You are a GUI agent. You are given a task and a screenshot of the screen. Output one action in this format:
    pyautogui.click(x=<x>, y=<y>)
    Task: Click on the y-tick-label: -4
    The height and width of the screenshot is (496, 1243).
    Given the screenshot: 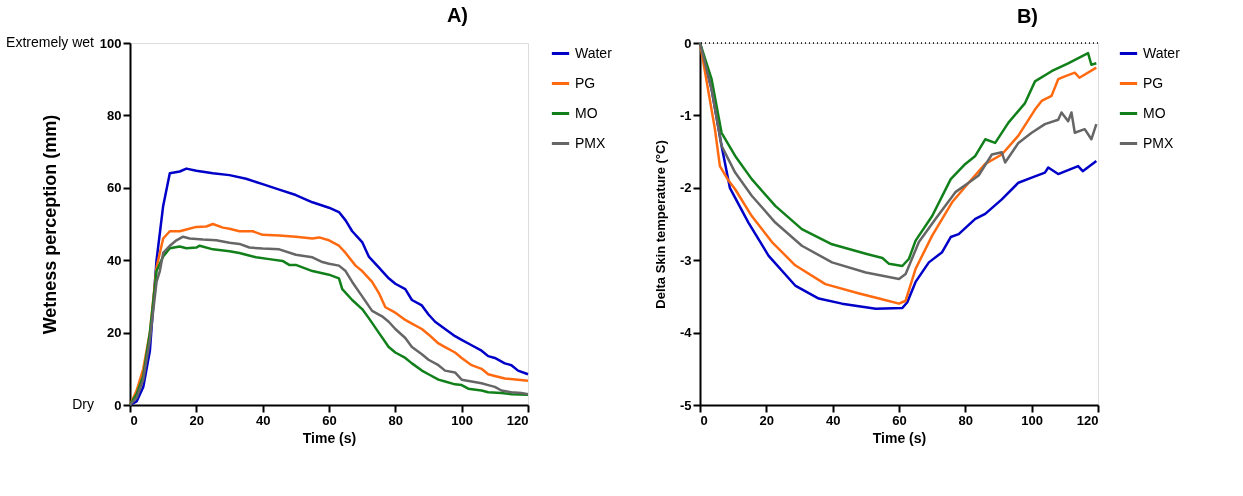 What is the action you would take?
    pyautogui.click(x=686, y=333)
    